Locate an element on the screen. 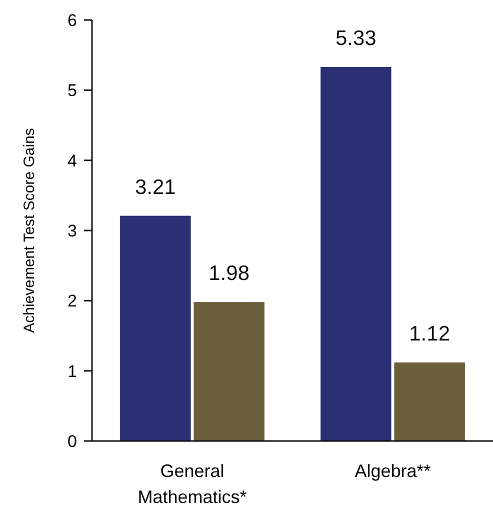  x-tick-label: Algebra** is located at coordinates (392, 471).